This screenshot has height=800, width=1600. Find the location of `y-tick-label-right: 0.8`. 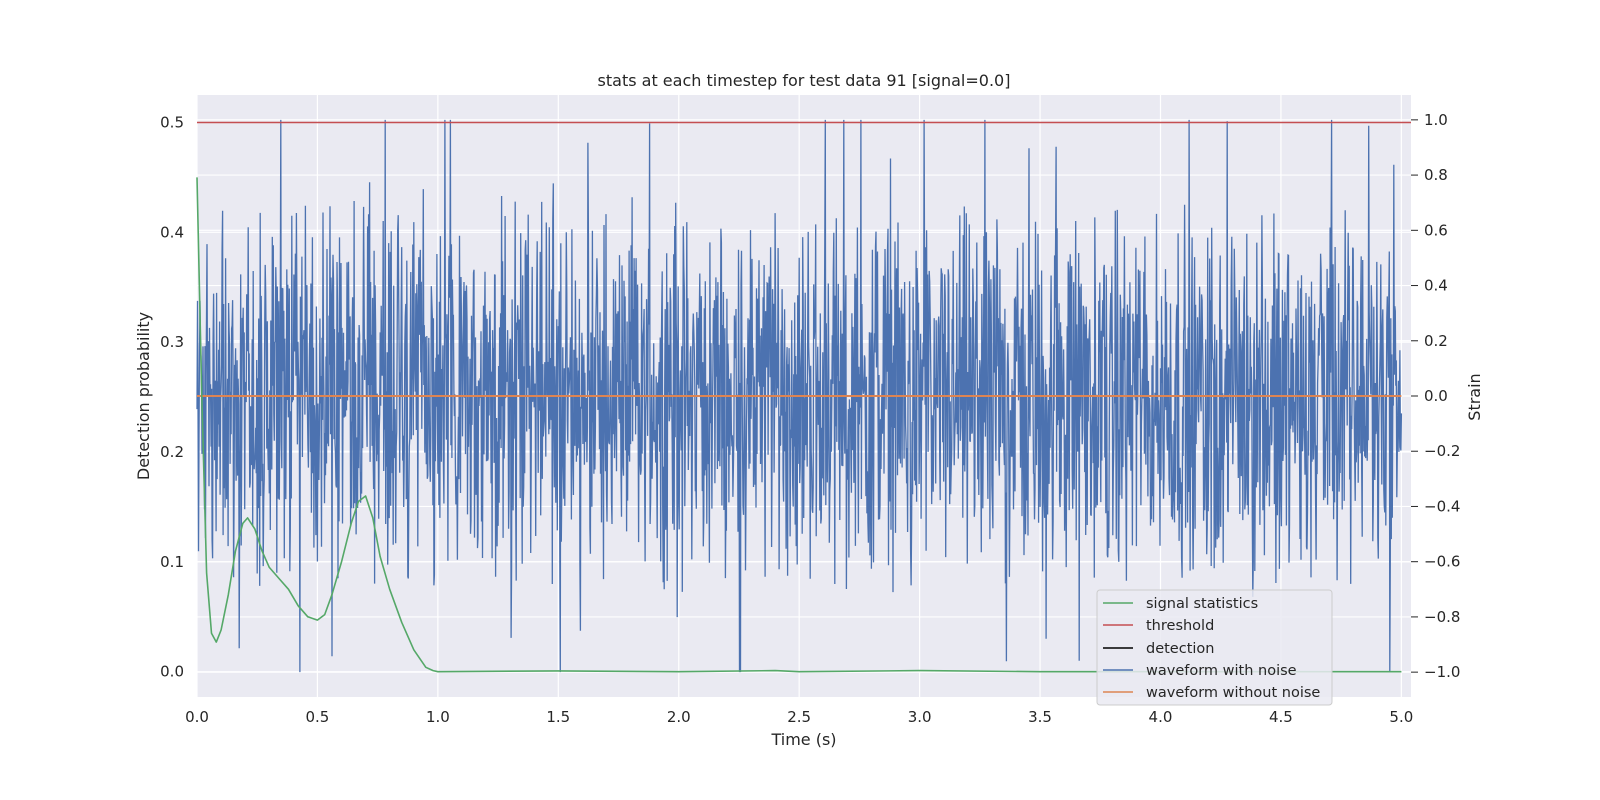

y-tick-label-right: 0.8 is located at coordinates (1436, 175).